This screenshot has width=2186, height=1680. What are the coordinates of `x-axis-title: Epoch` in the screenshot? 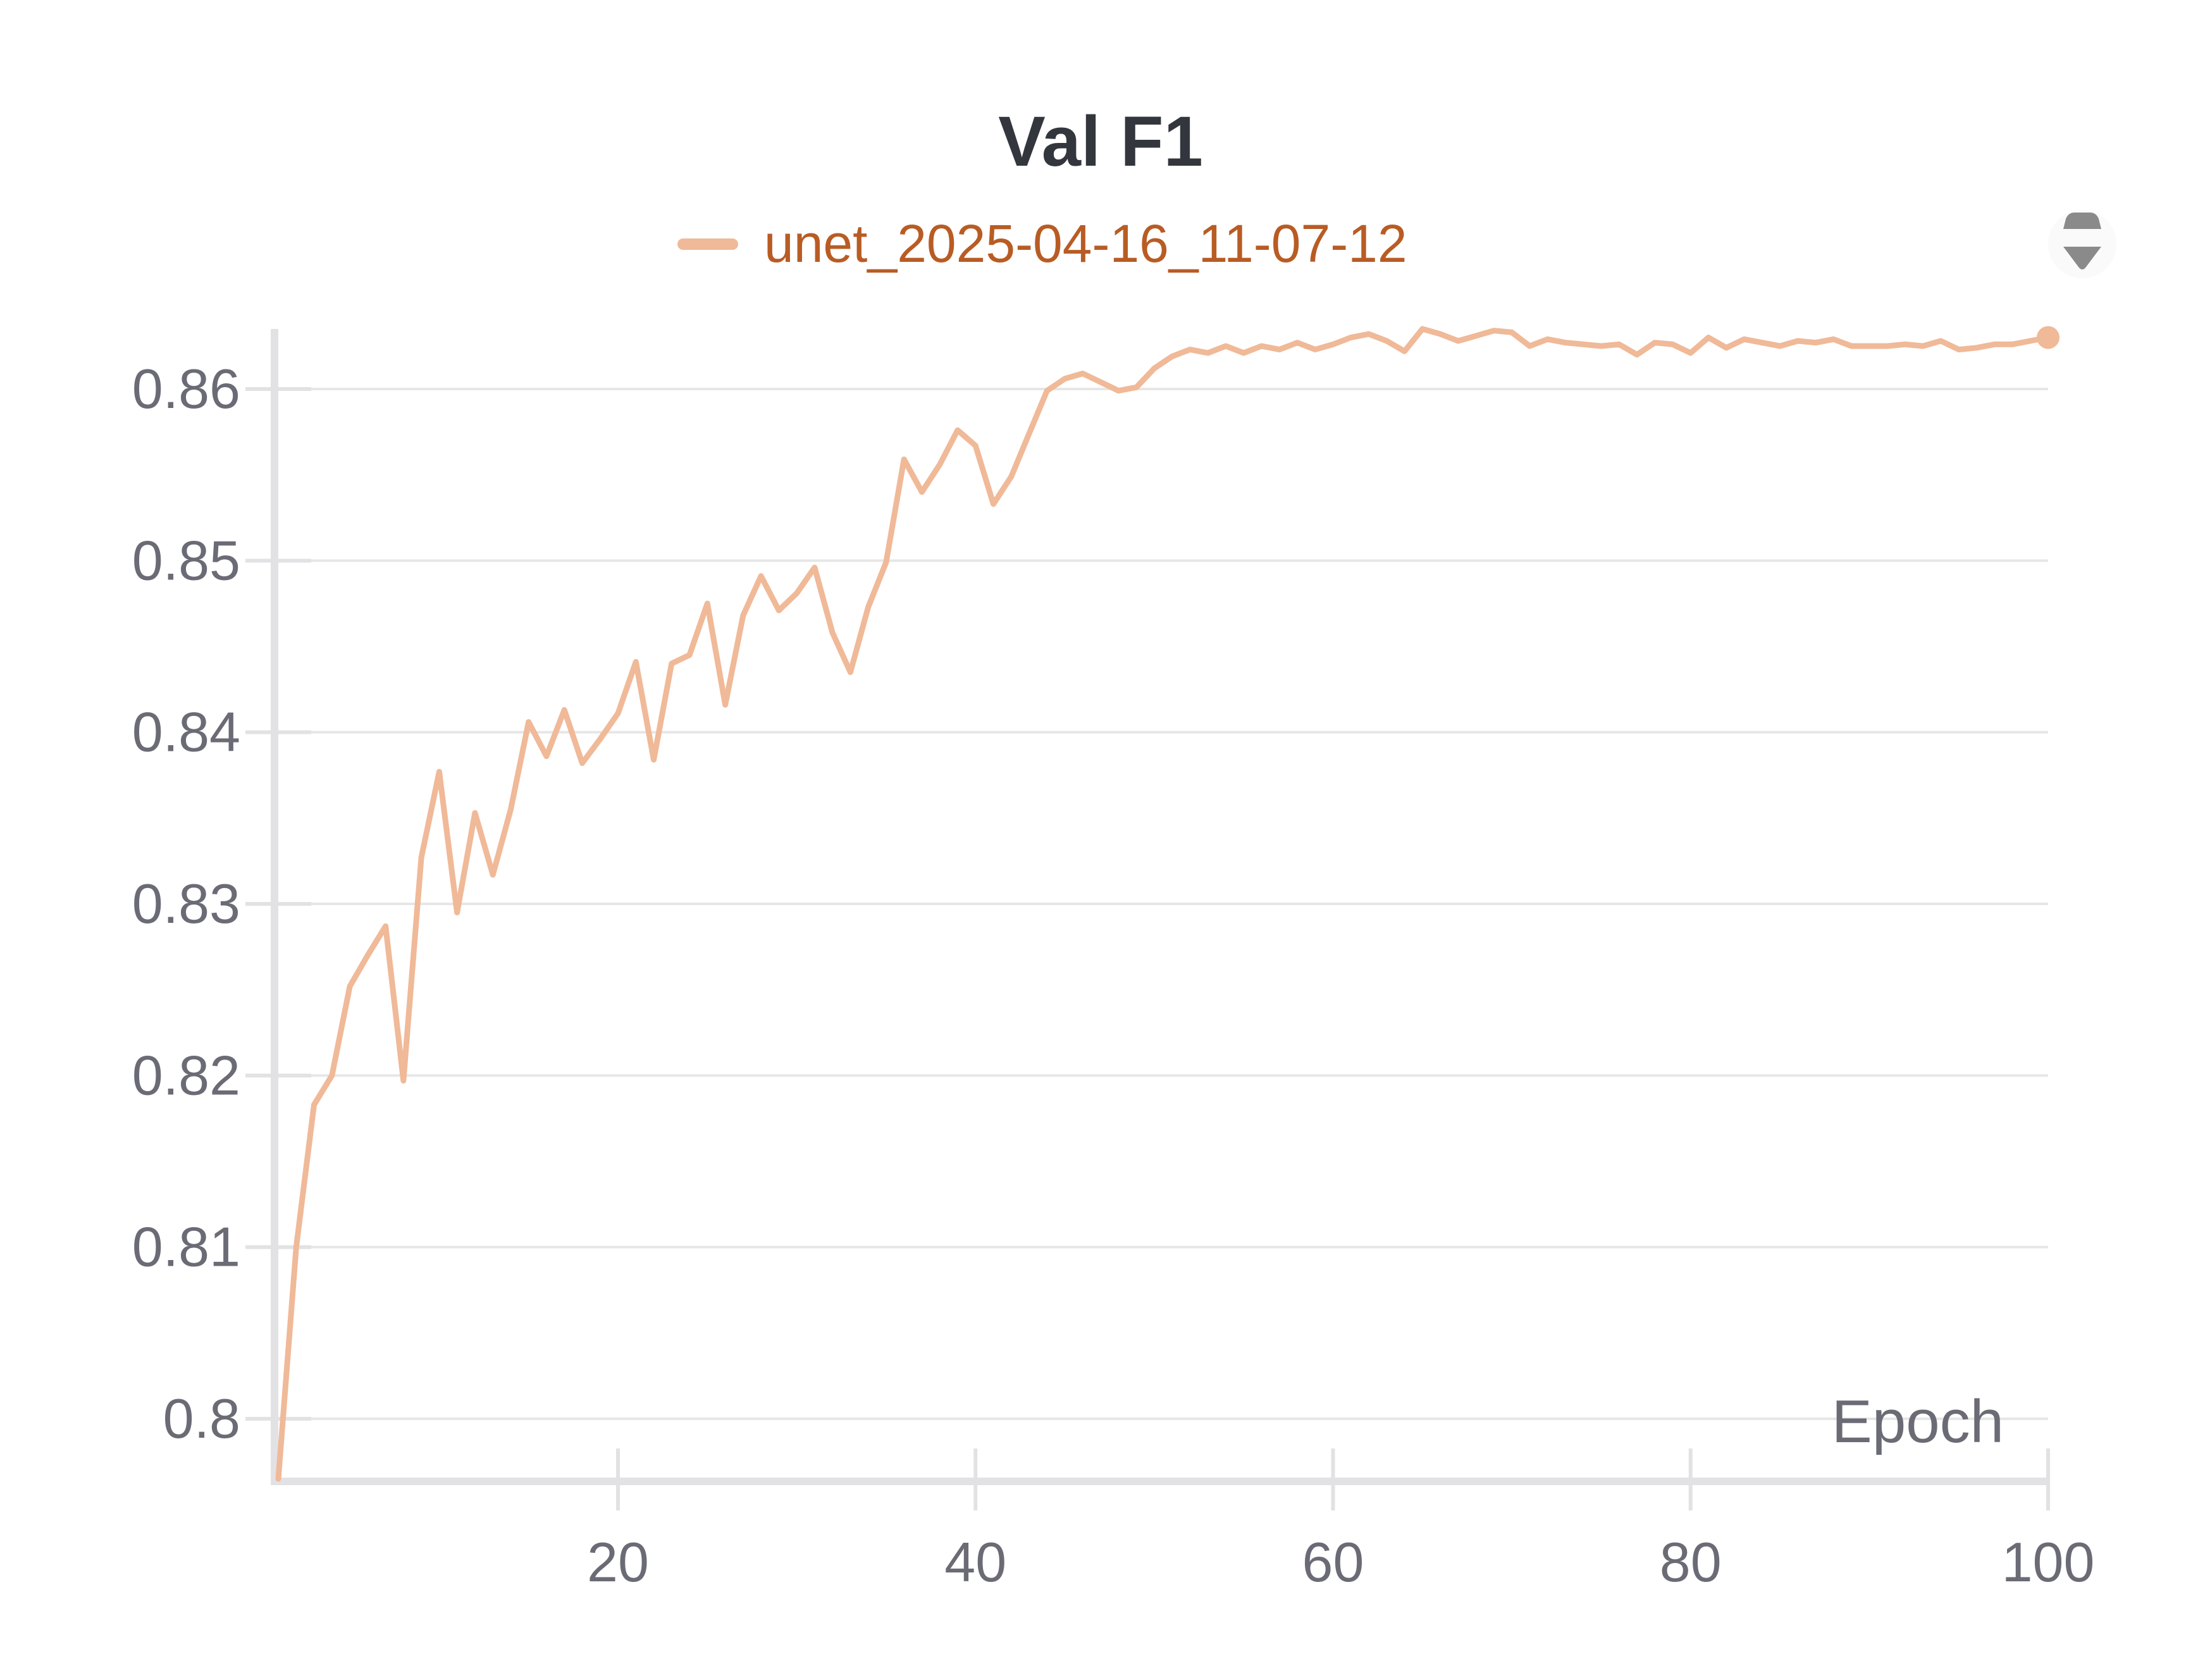 It's located at (1918, 1421).